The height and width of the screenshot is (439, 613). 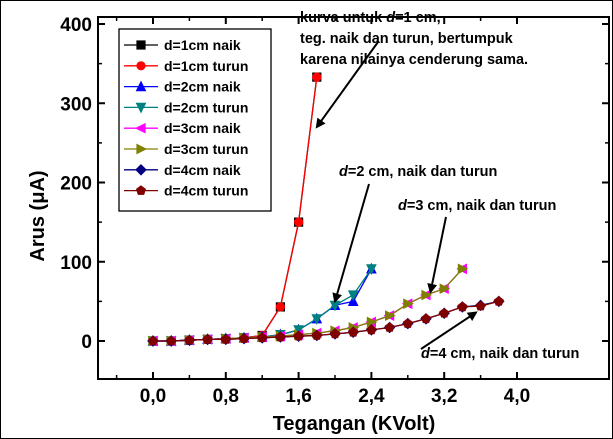 I want to click on legend-label: d=1cm naik, so click(x=202, y=45).